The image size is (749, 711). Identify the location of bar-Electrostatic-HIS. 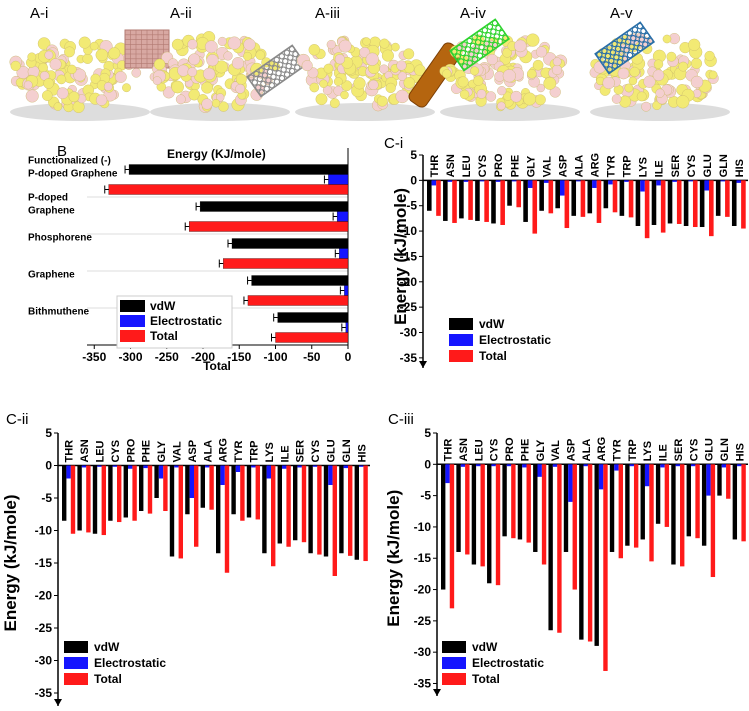
(361, 466).